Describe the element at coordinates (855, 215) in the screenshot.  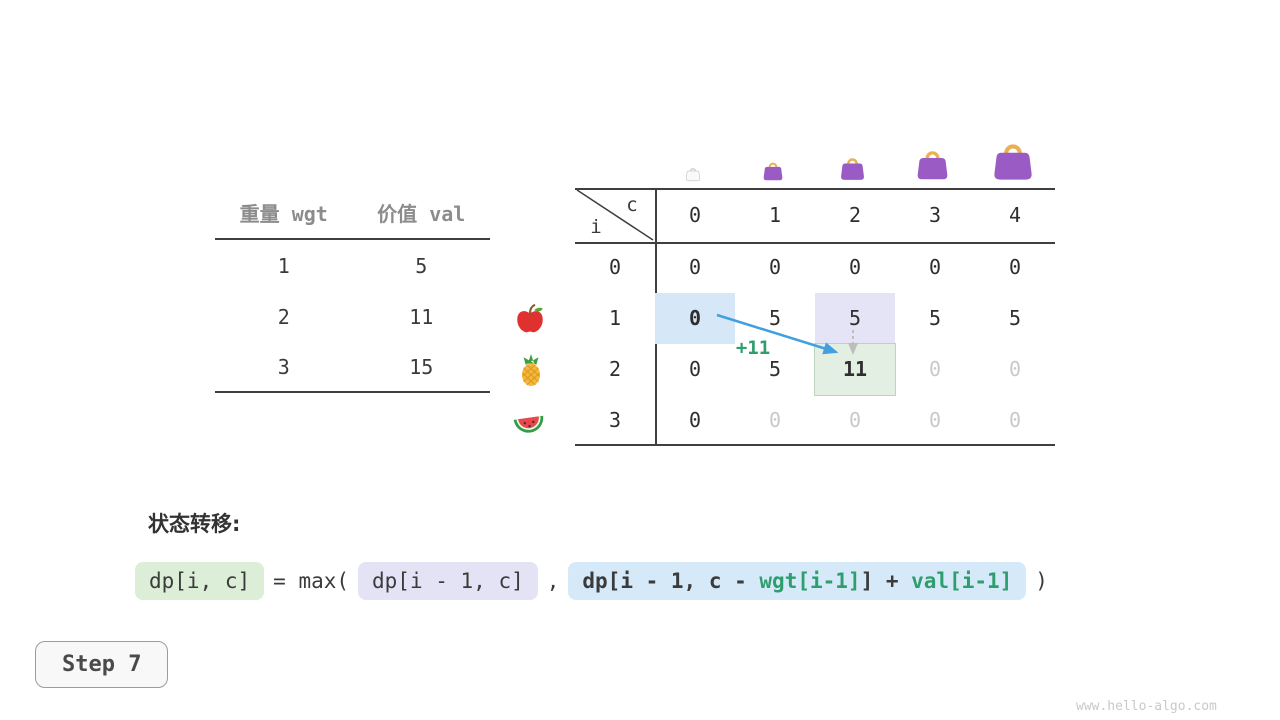
I see `dp-col-header: 2` at that location.